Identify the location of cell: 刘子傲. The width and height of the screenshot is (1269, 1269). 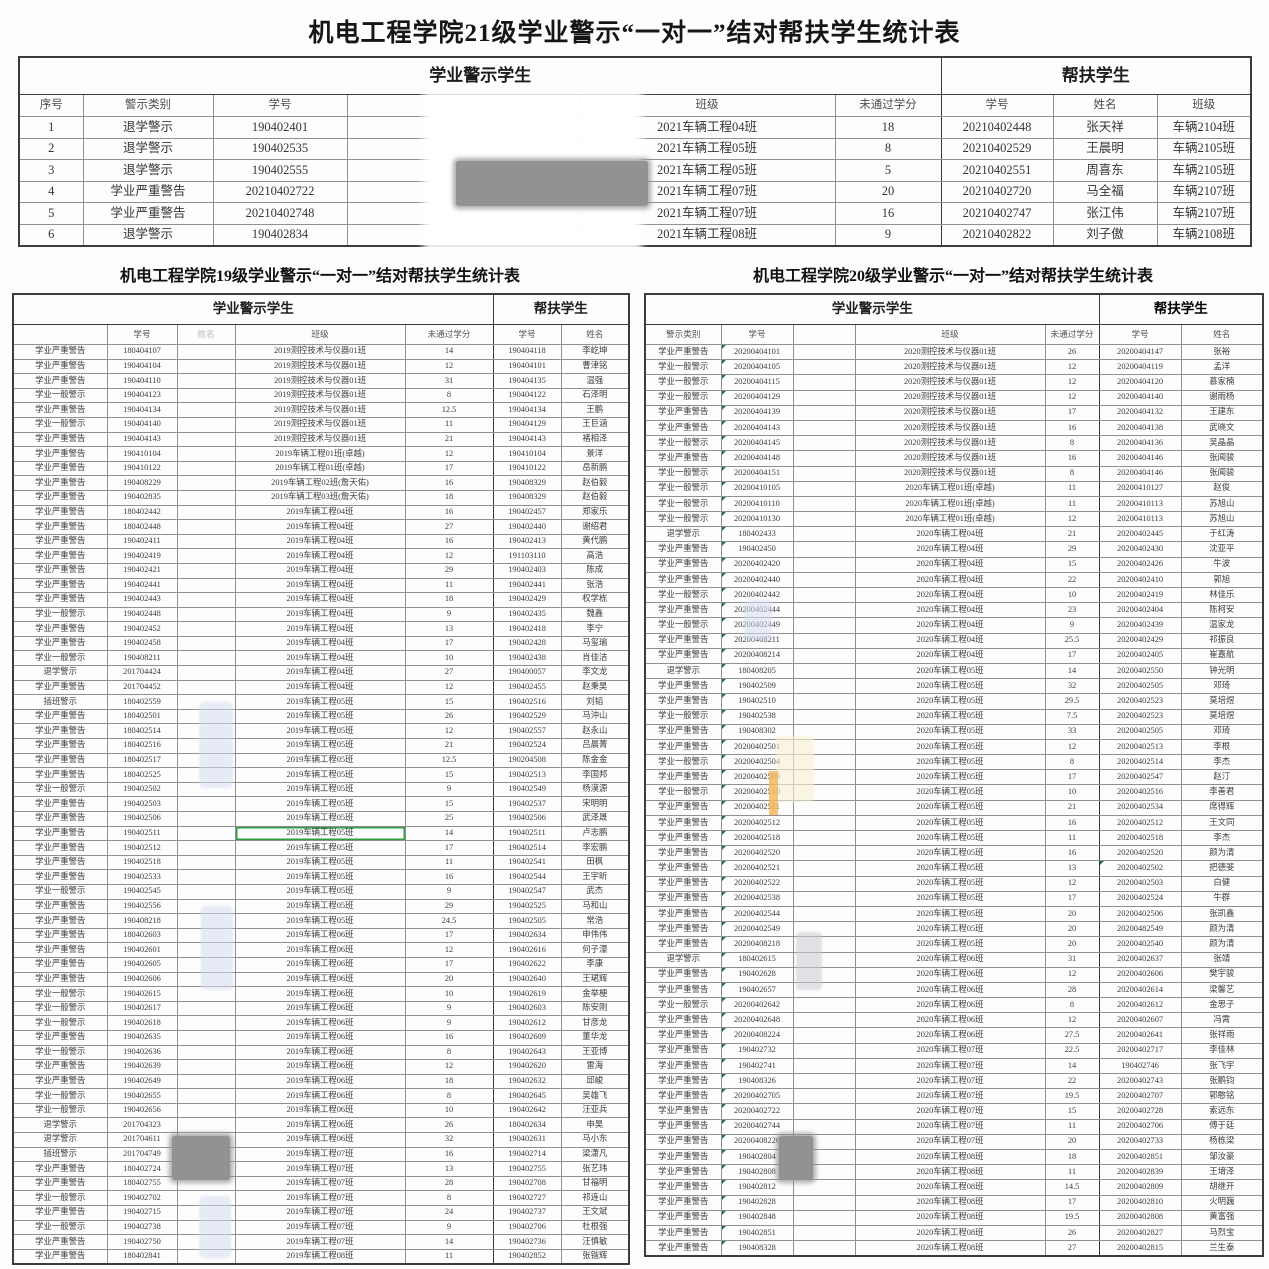
(1105, 235).